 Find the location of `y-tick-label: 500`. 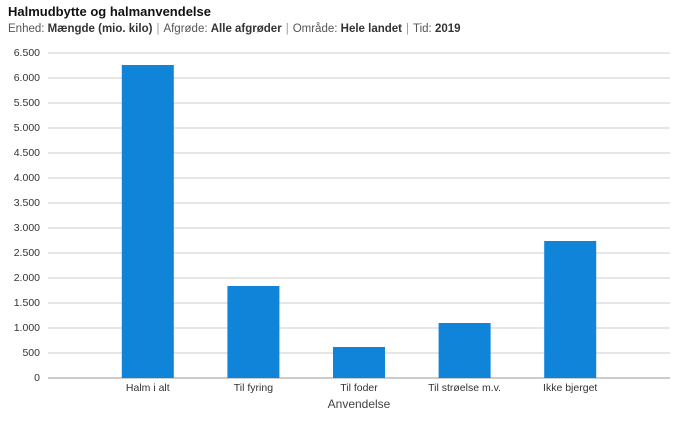

y-tick-label: 500 is located at coordinates (31, 353).